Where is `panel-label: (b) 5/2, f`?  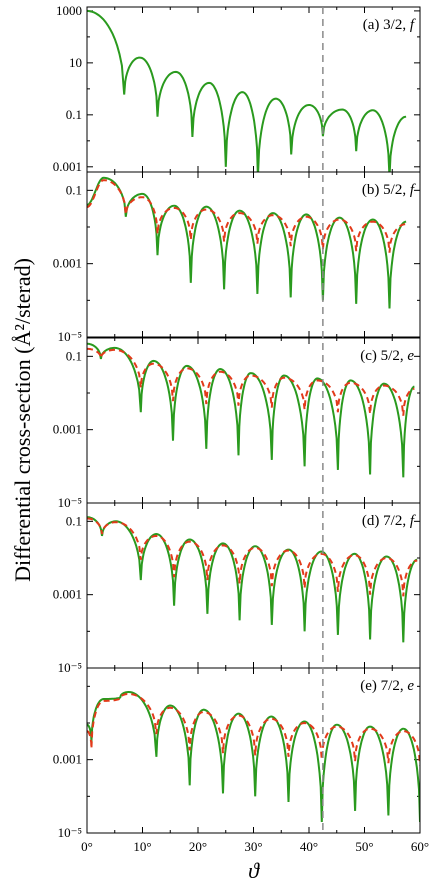 panel-label: (b) 5/2, f is located at coordinates (389, 190).